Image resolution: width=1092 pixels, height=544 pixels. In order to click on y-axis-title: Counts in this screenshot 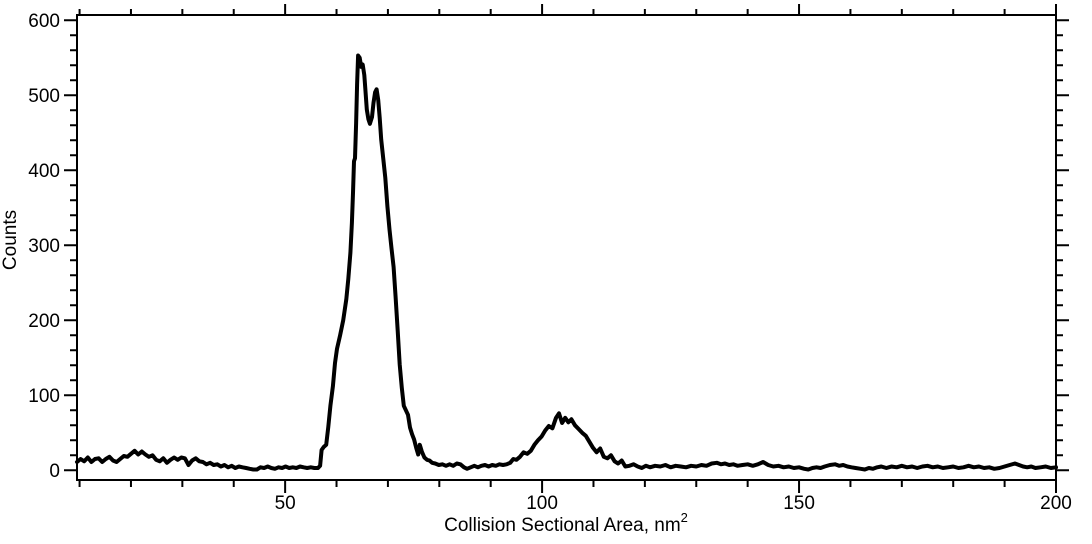, I will do `click(10, 240)`.